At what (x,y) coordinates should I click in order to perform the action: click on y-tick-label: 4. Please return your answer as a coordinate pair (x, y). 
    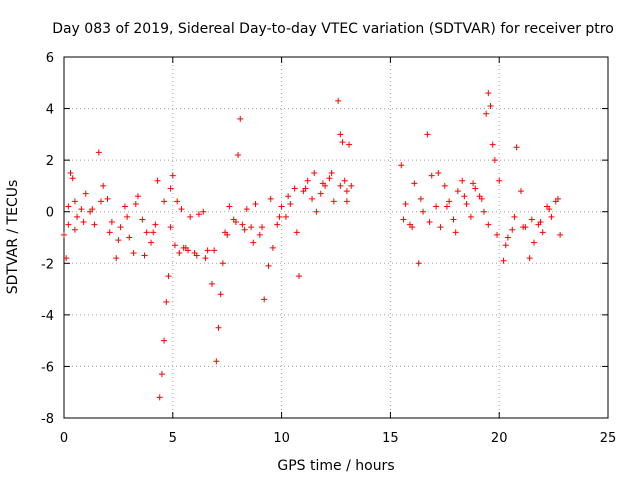
    Looking at the image, I should click on (50, 110).